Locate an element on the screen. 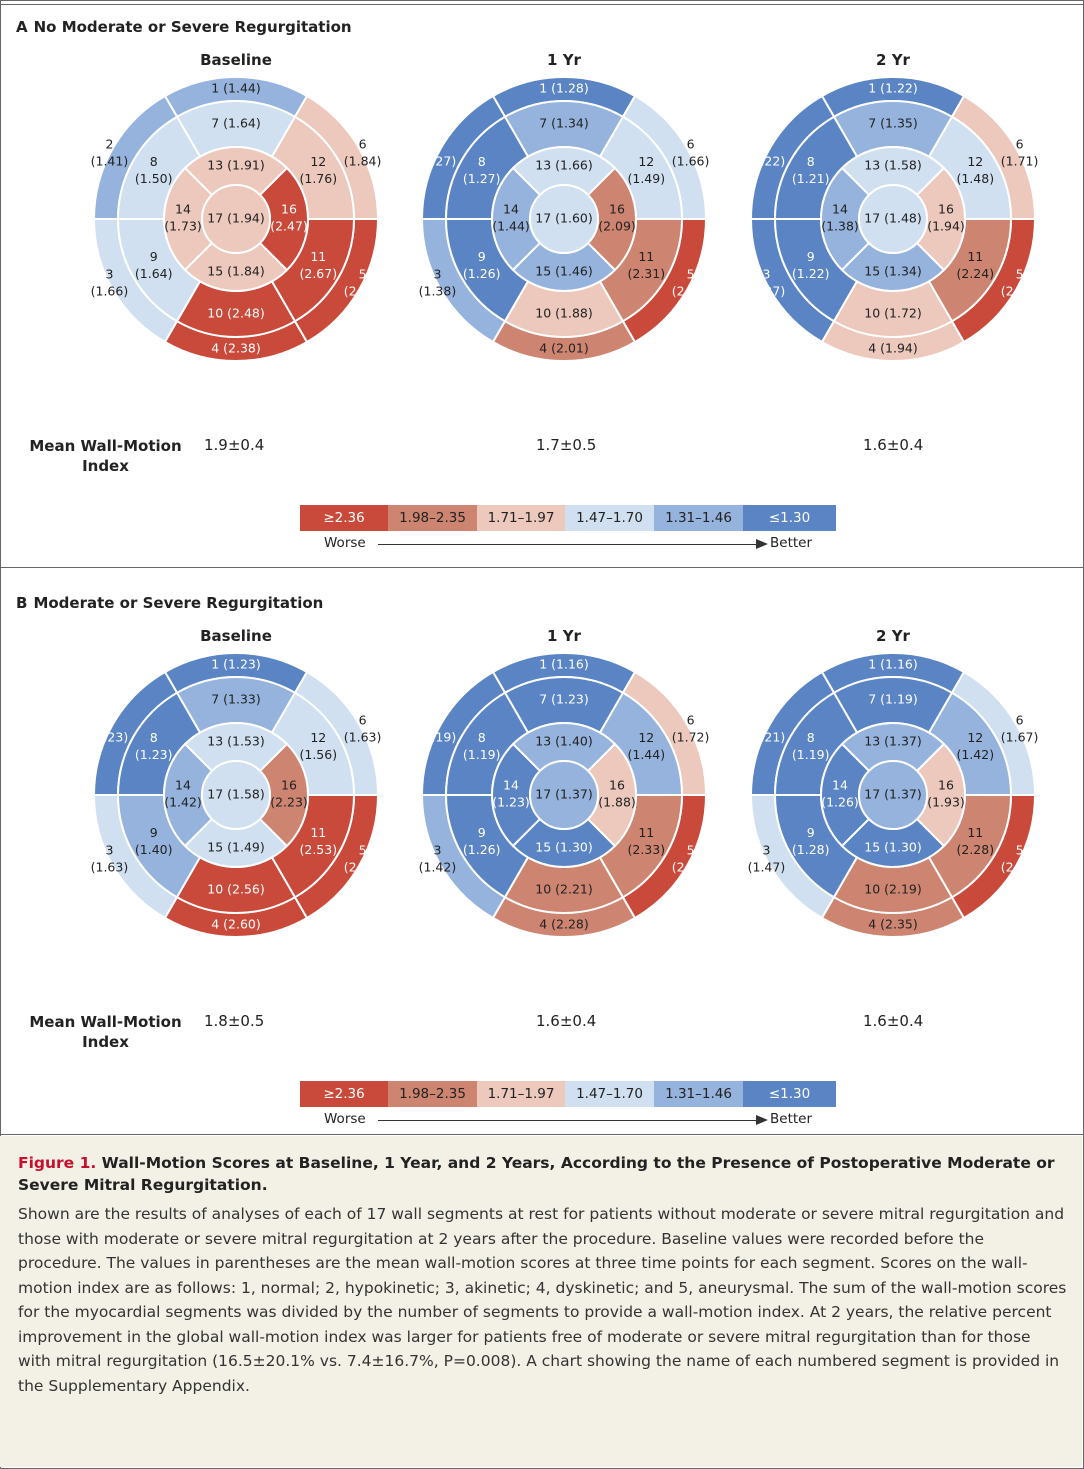 The height and width of the screenshot is (1469, 1084). segment-label: 5 is located at coordinates (363, 274).